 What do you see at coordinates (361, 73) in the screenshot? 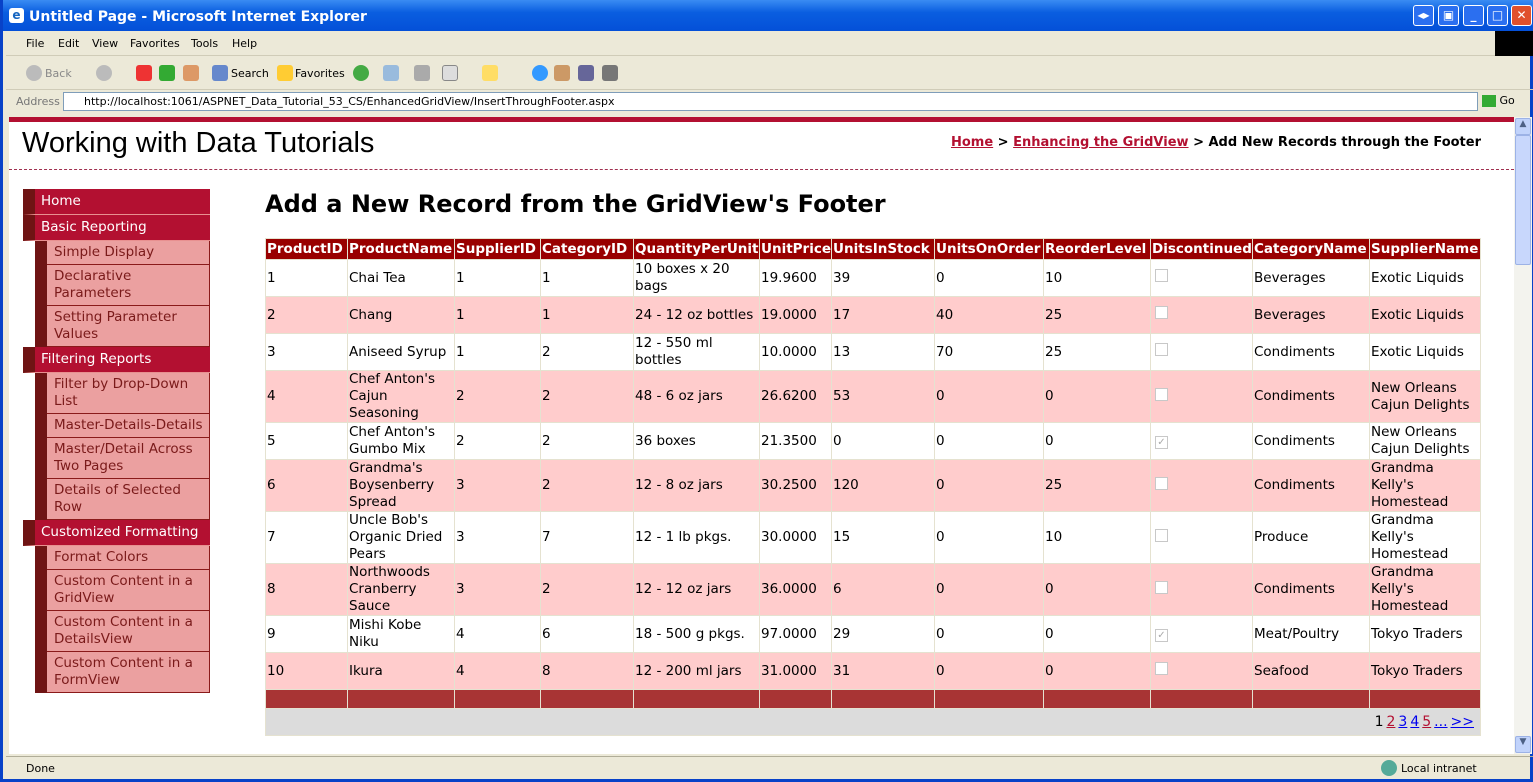
I see `media-icon` at bounding box center [361, 73].